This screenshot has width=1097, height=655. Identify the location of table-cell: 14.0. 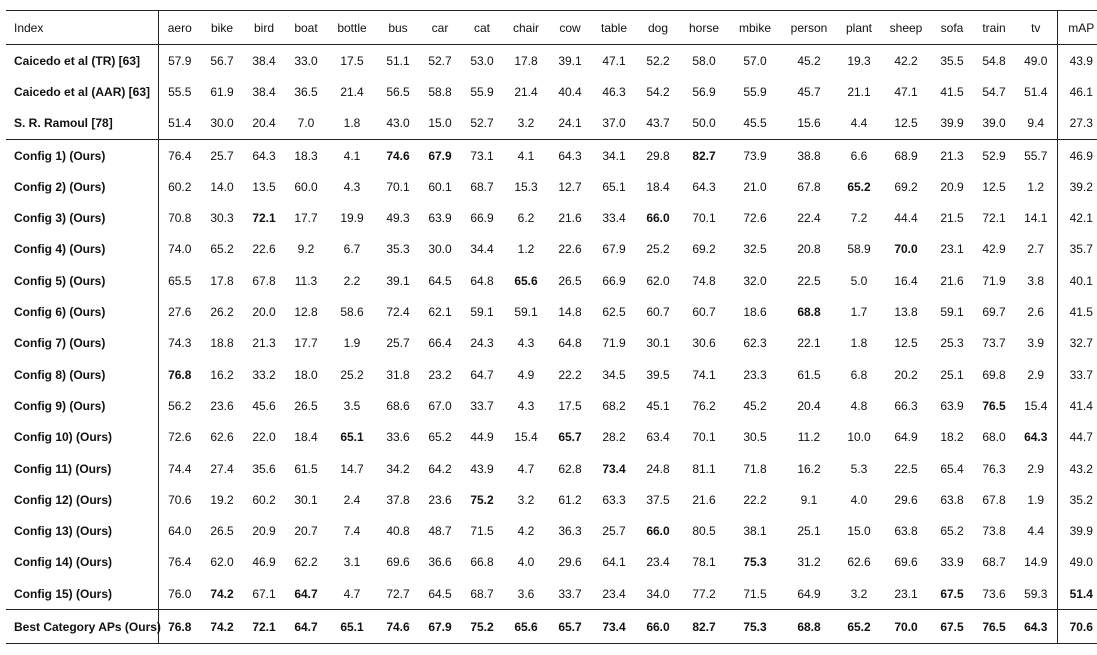
(222, 186).